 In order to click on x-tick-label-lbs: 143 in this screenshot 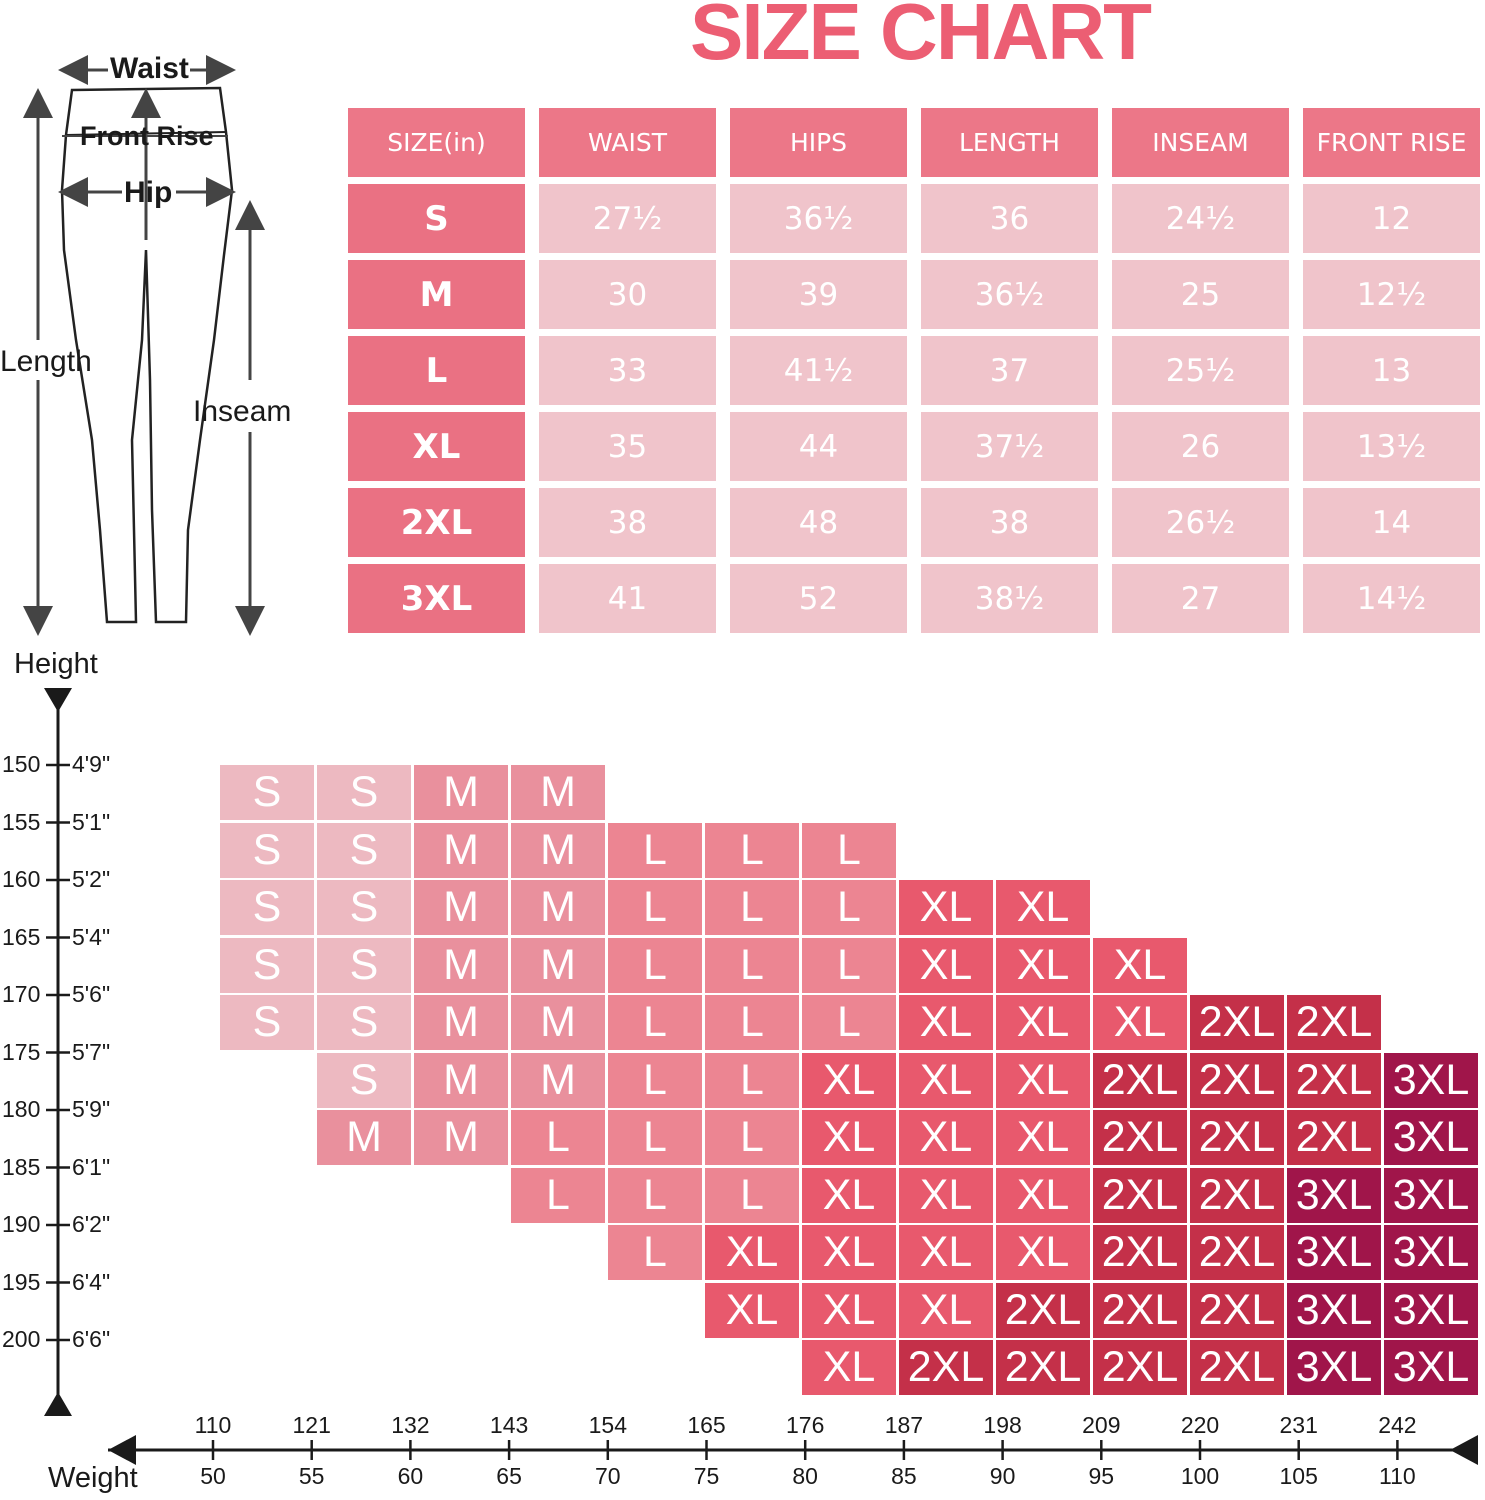, I will do `click(509, 1425)`.